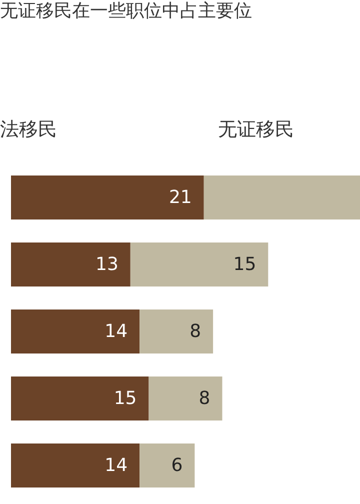 This screenshot has height=504, width=360. What do you see at coordinates (256, 129) in the screenshot?
I see `series-label: 无证移民` at bounding box center [256, 129].